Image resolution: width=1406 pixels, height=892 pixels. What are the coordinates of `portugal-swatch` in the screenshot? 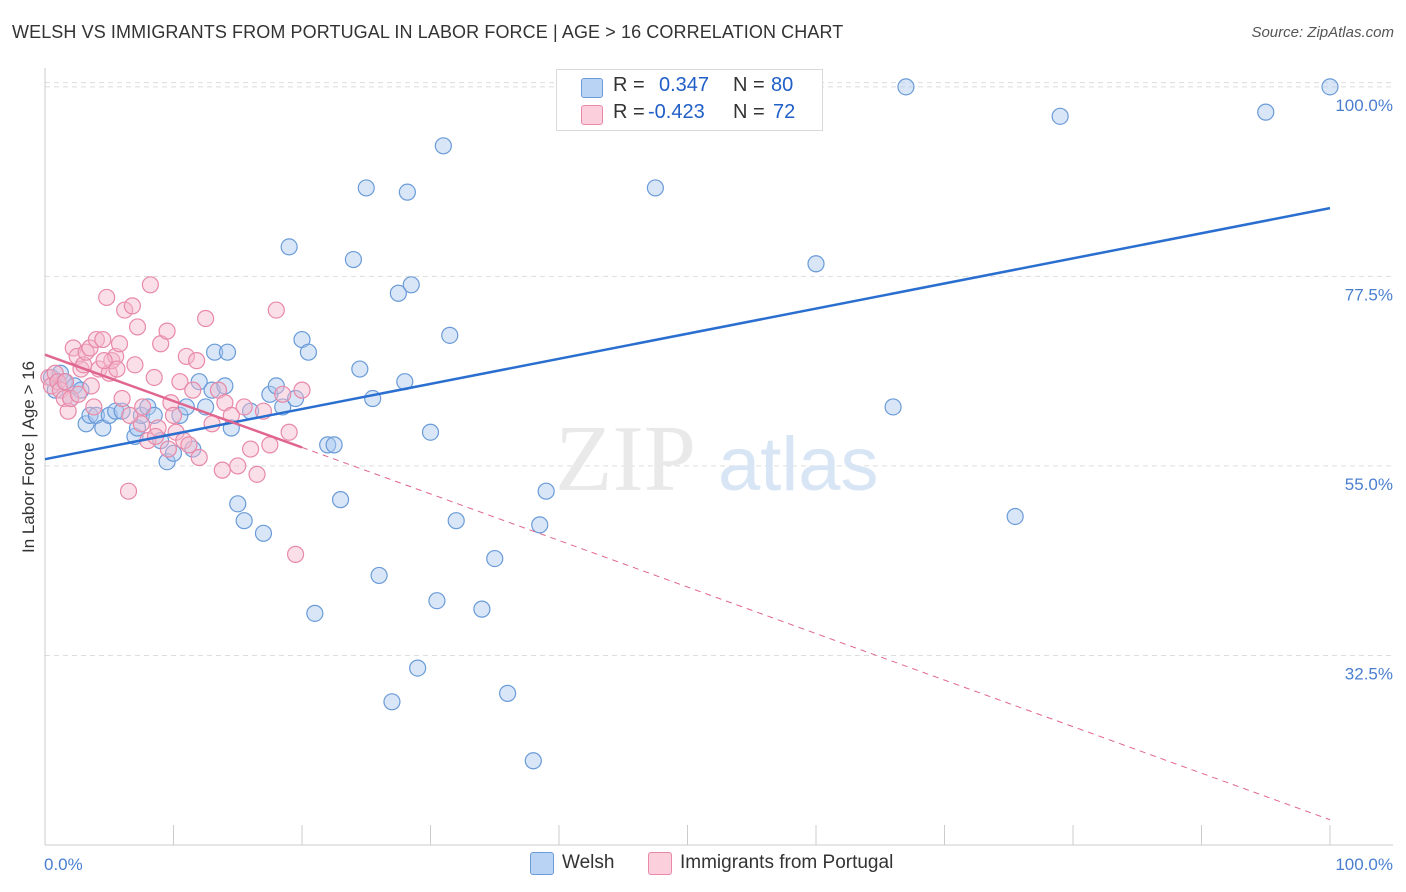 It's located at (592, 115).